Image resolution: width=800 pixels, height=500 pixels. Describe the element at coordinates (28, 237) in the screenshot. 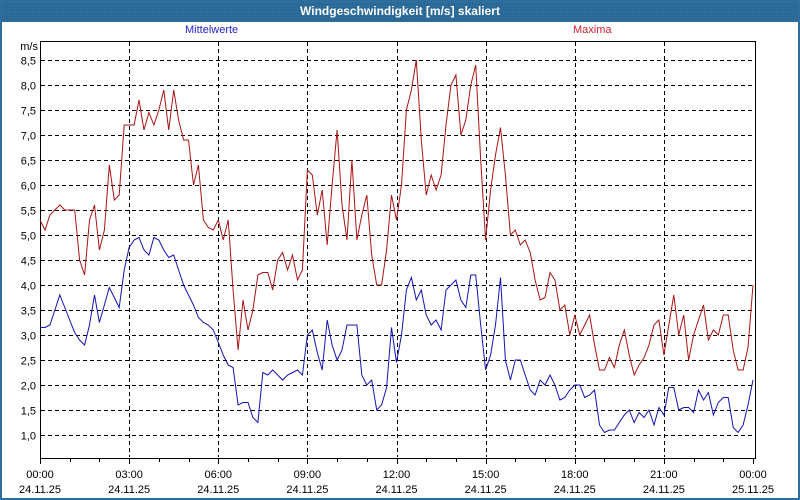

I see `y-tick-label: 5,0` at that location.